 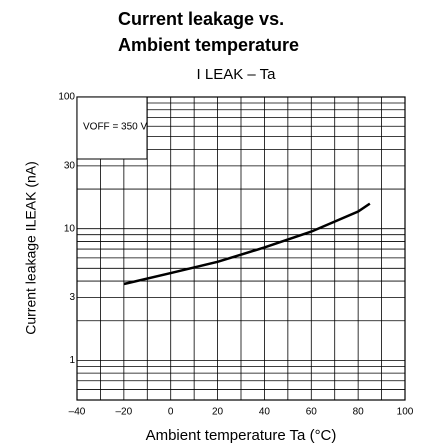 I want to click on annotation-box, so click(x=112, y=128).